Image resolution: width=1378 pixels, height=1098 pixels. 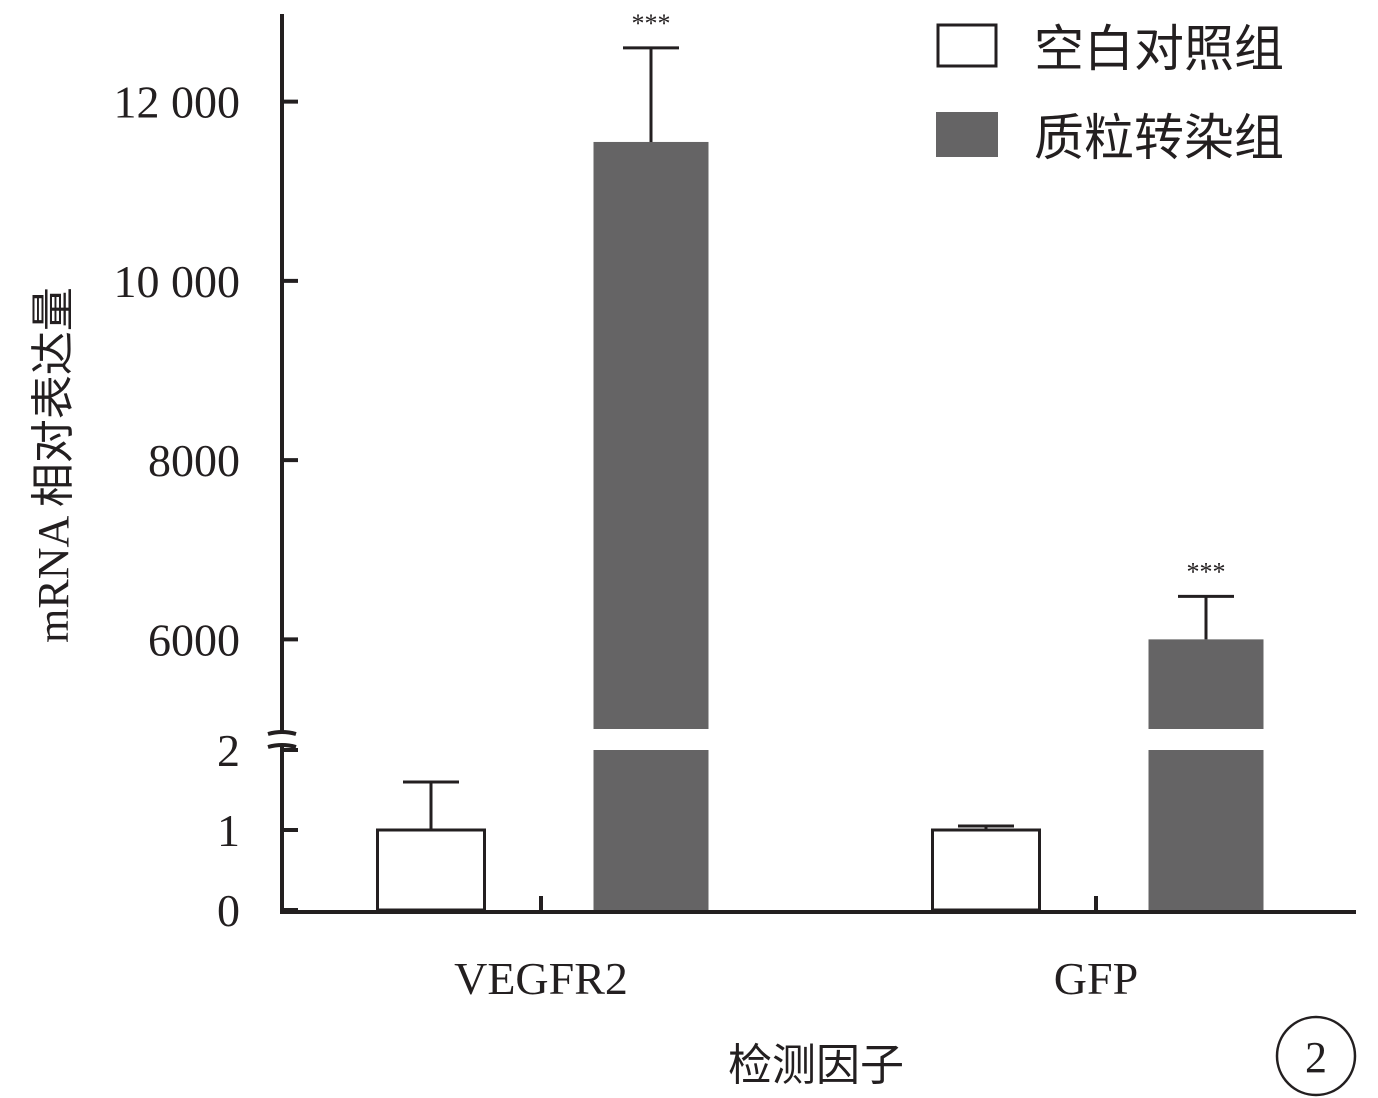 What do you see at coordinates (1206, 684) in the screenshot?
I see `bar-1-1-upper` at bounding box center [1206, 684].